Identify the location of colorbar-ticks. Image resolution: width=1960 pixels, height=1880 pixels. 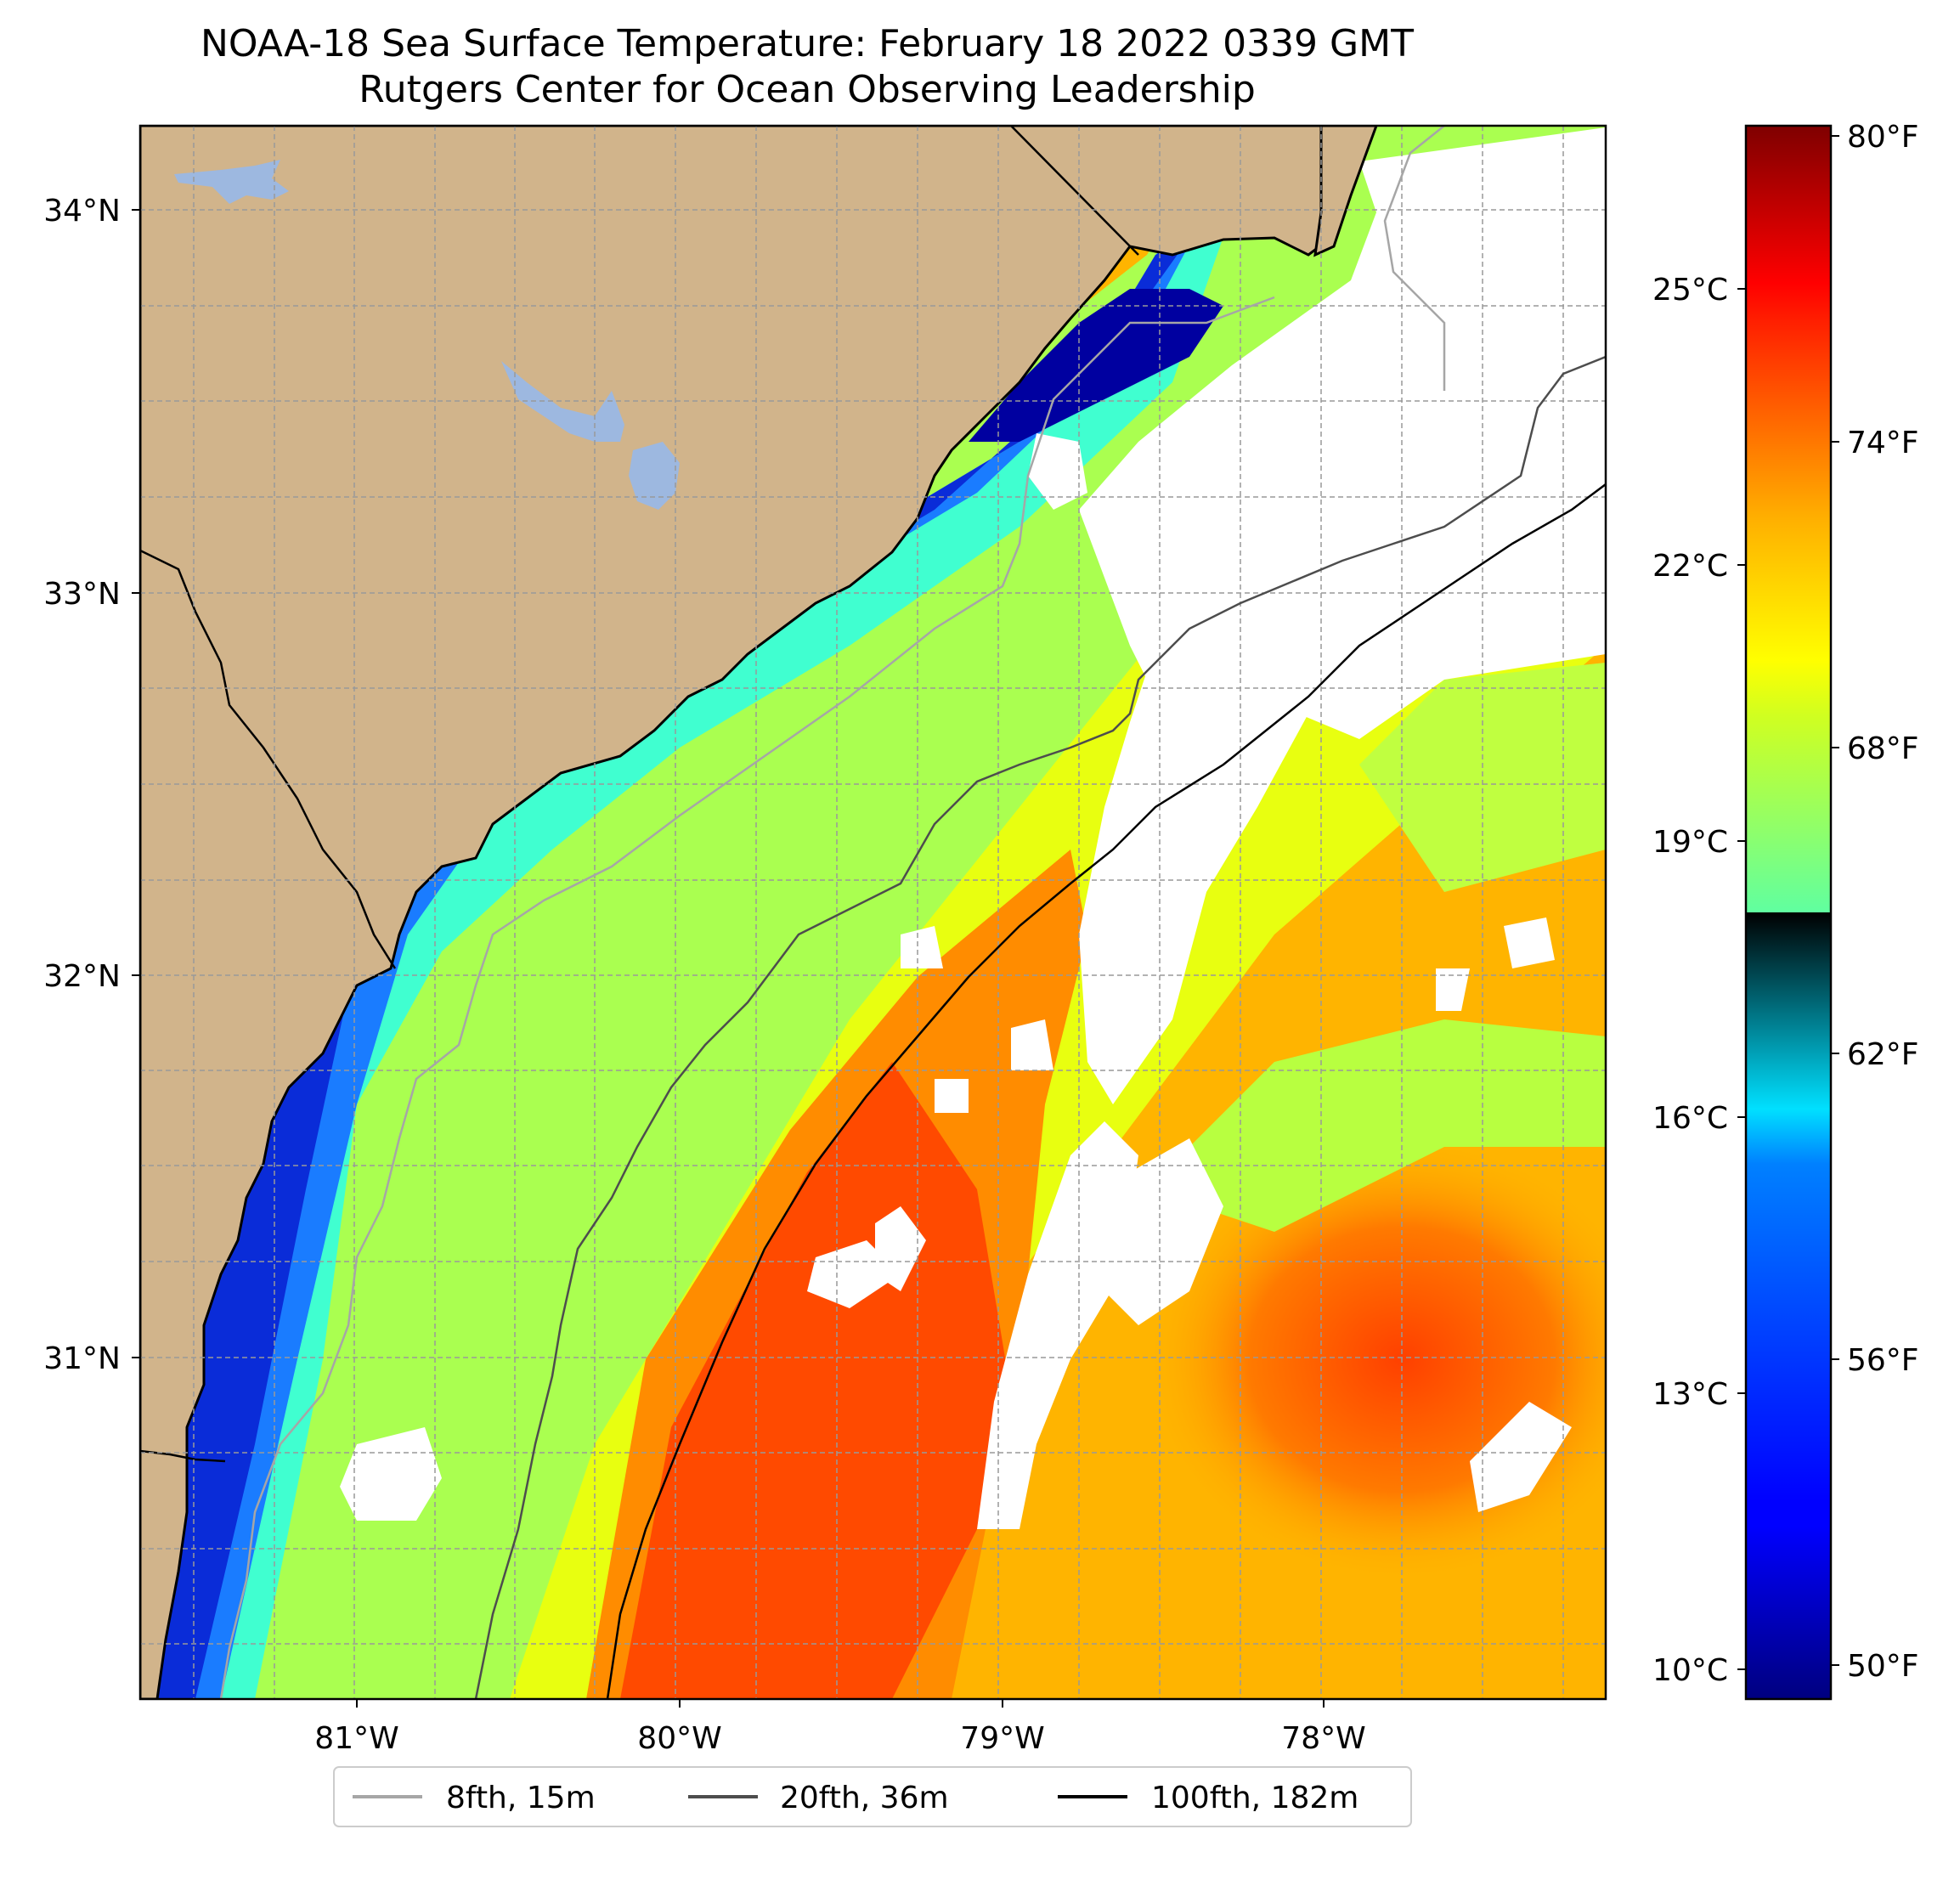
(1788, 903).